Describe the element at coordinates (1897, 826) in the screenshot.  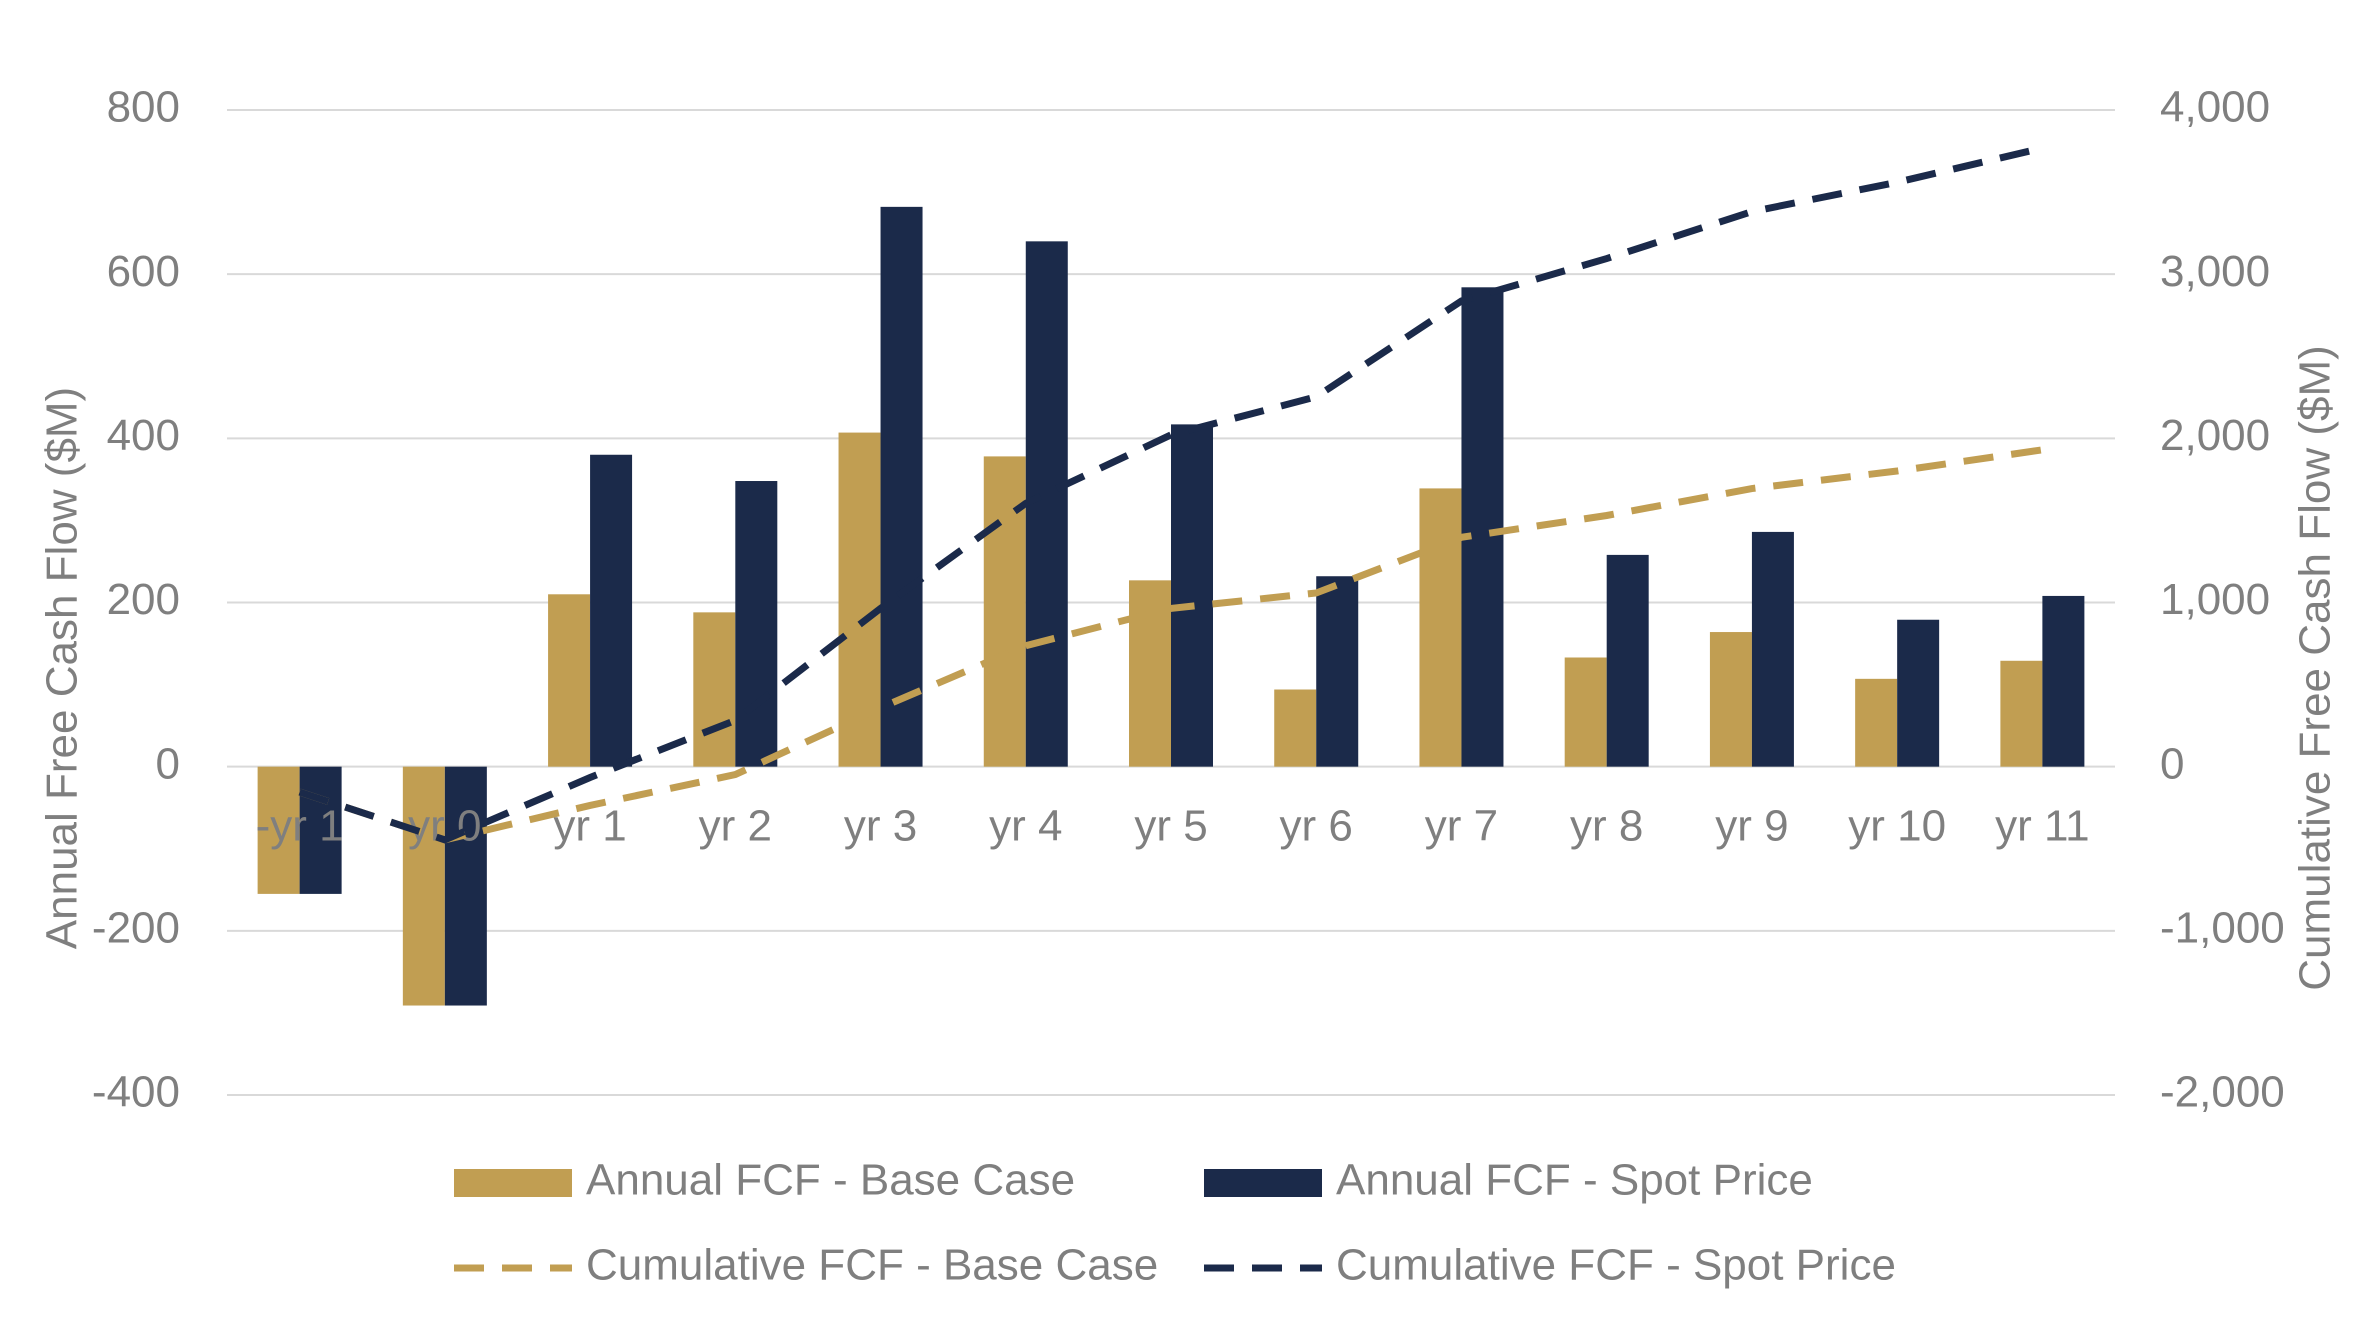
I see `x-tick-label: yr 10` at that location.